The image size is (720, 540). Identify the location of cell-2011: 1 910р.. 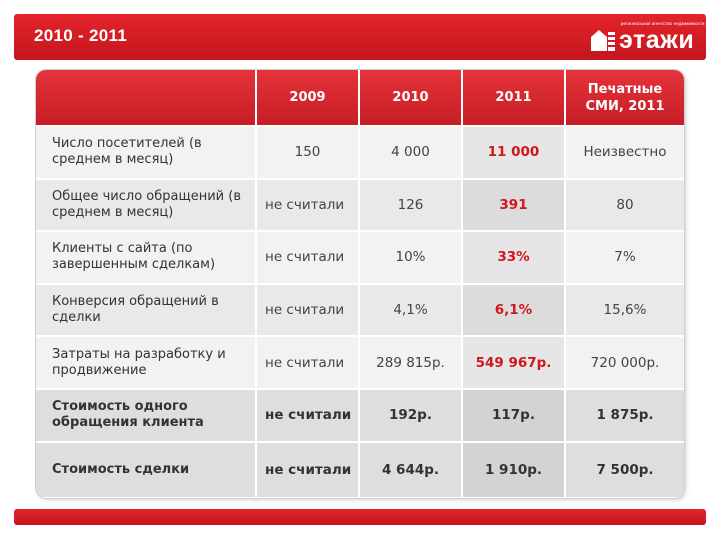
(513, 468).